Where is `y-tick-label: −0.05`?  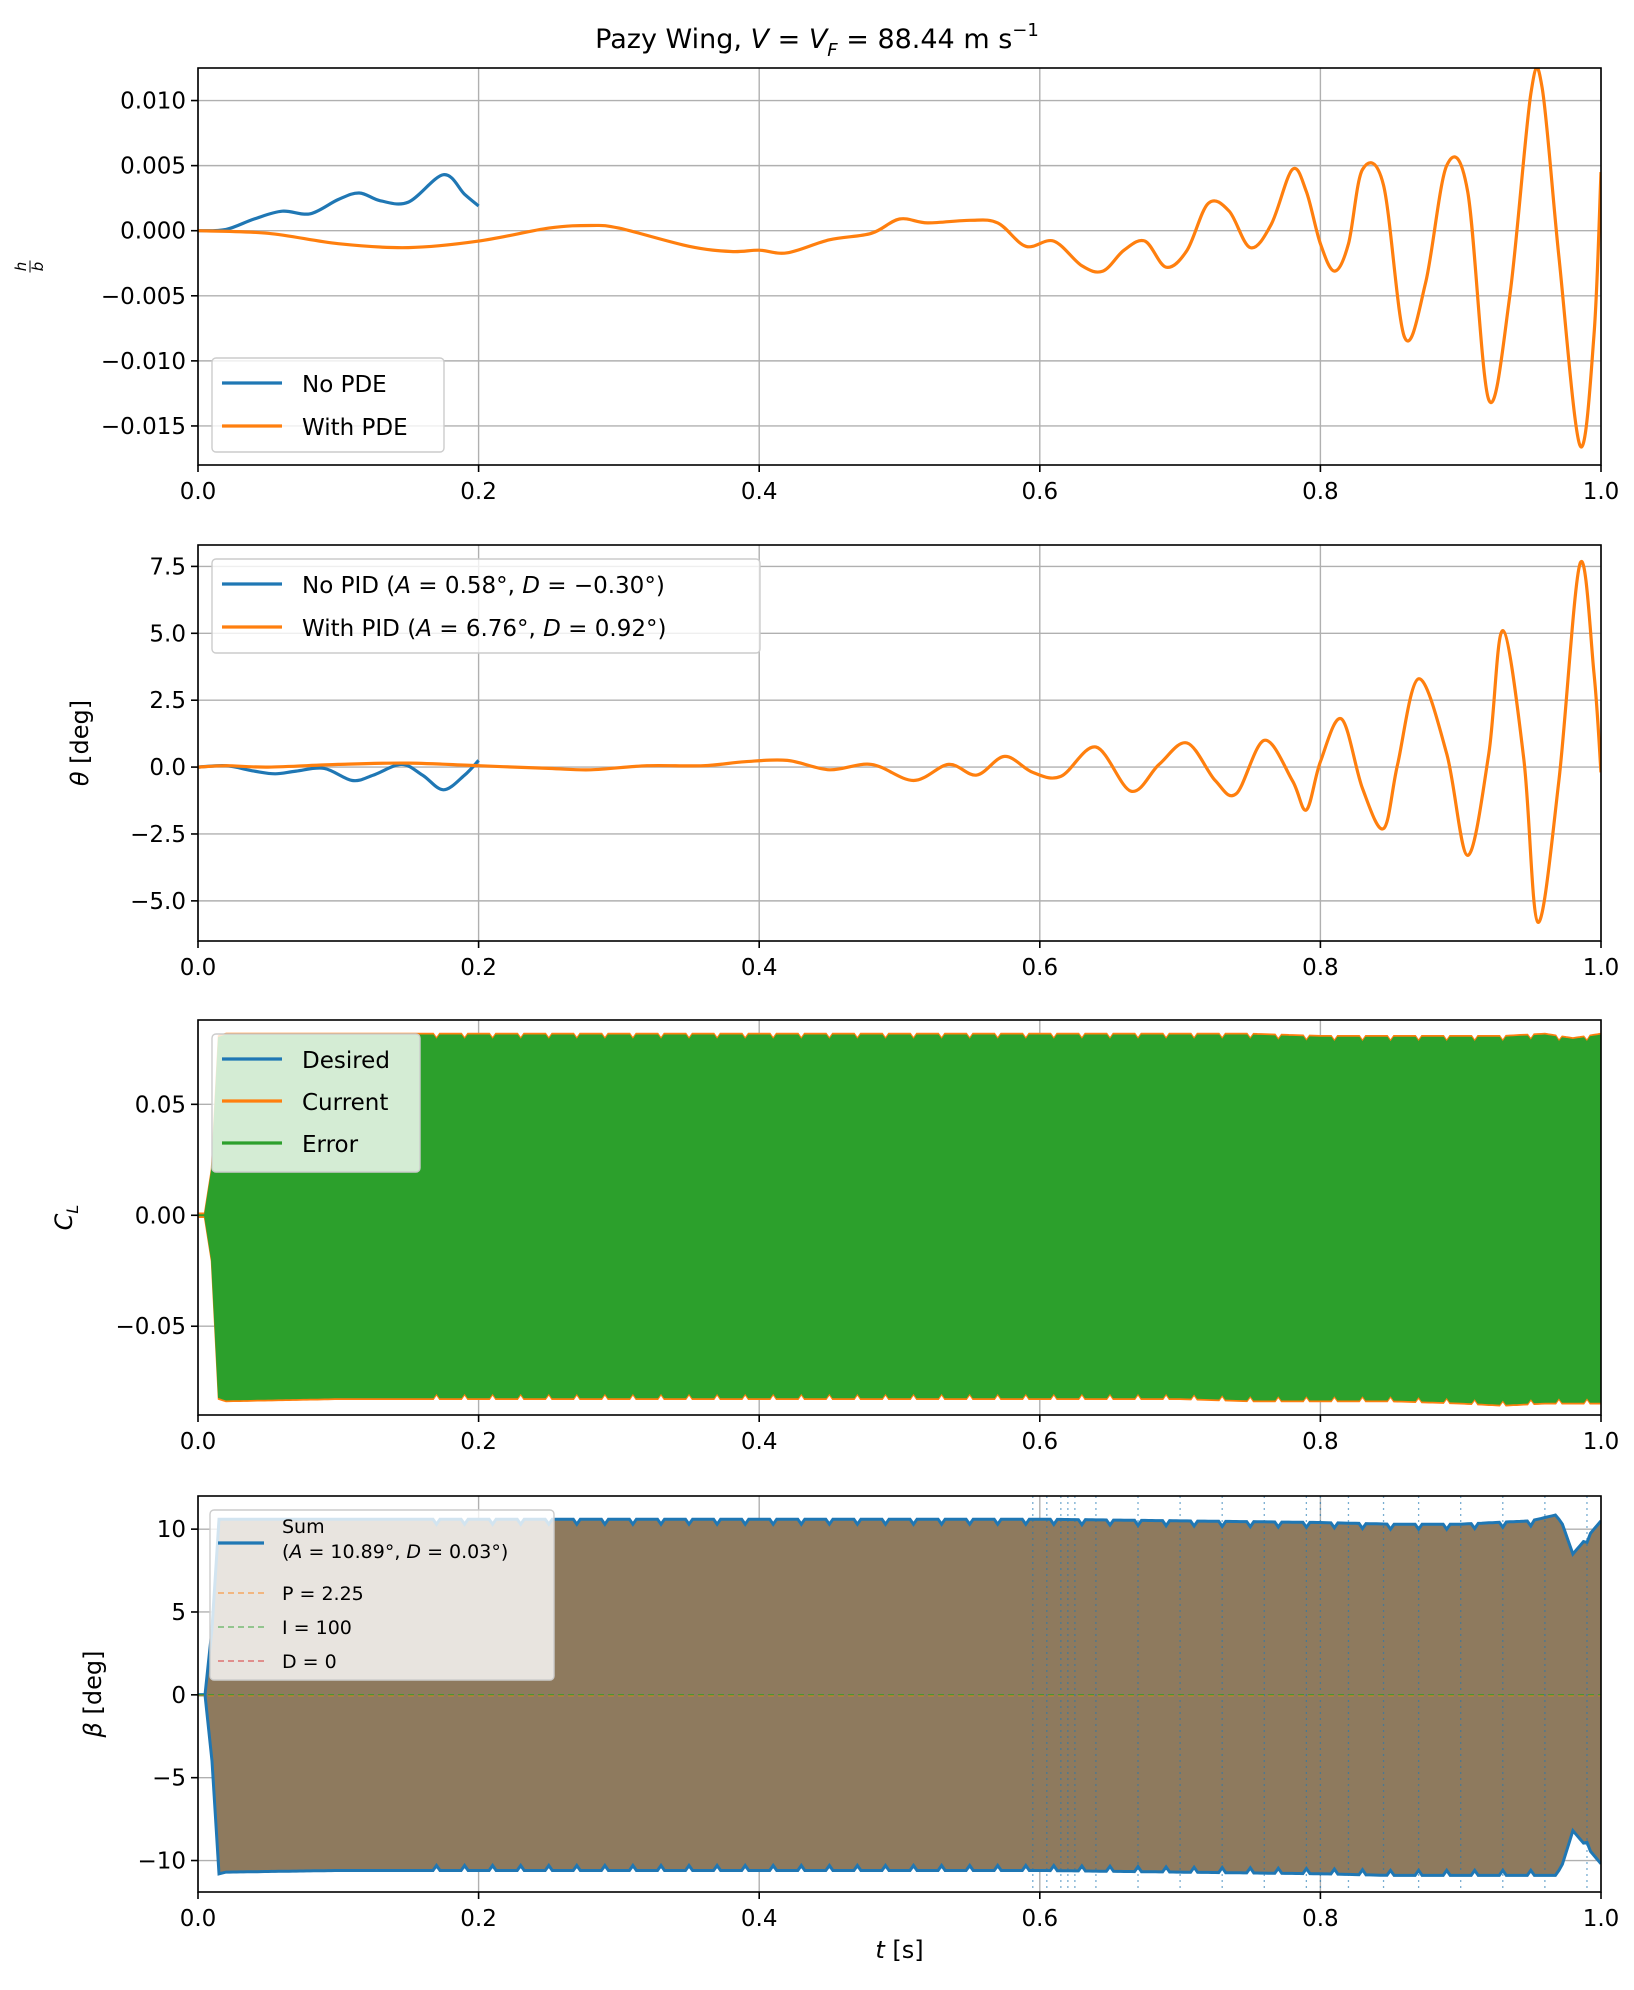 y-tick-label: −0.05 is located at coordinates (151, 1327).